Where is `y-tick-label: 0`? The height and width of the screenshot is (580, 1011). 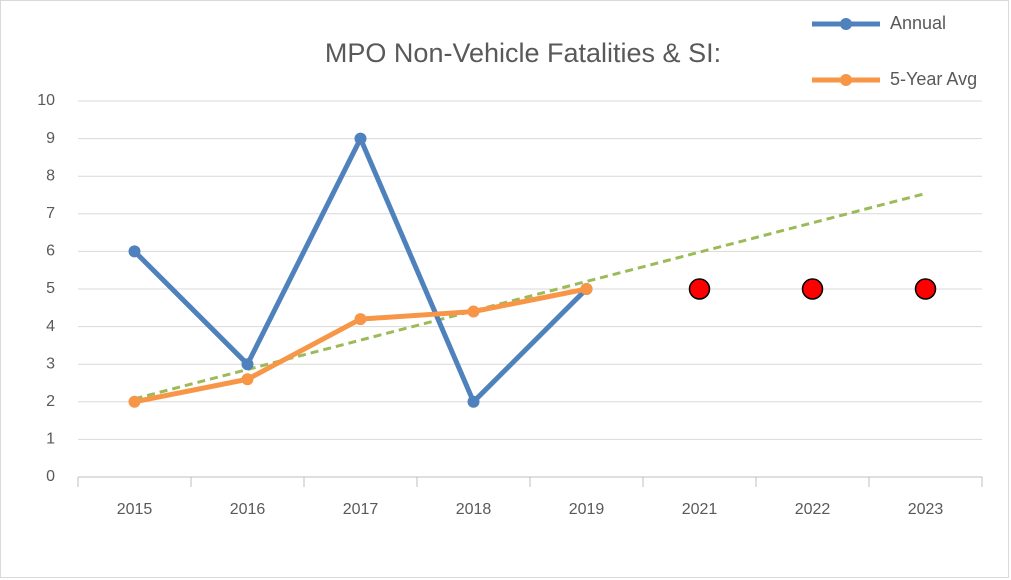
y-tick-label: 0 is located at coordinates (50, 476).